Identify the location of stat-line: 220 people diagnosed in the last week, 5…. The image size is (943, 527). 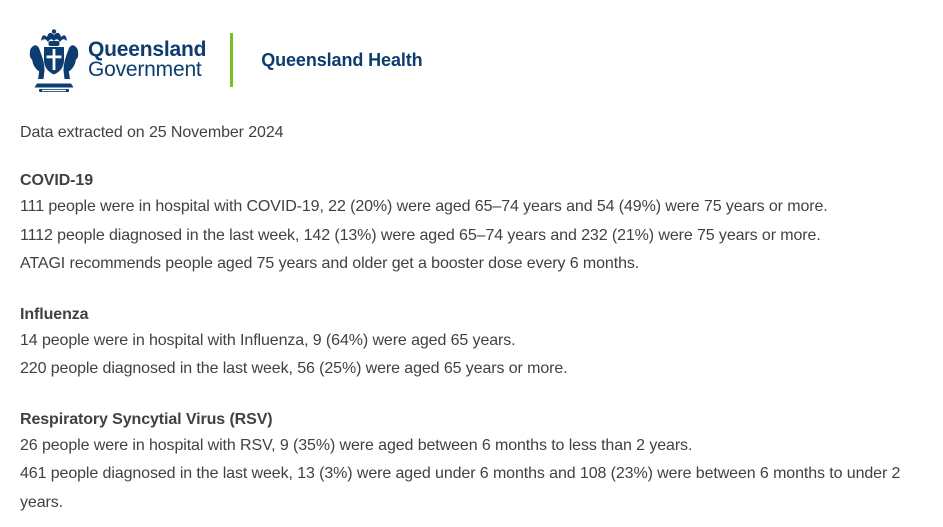
(294, 368).